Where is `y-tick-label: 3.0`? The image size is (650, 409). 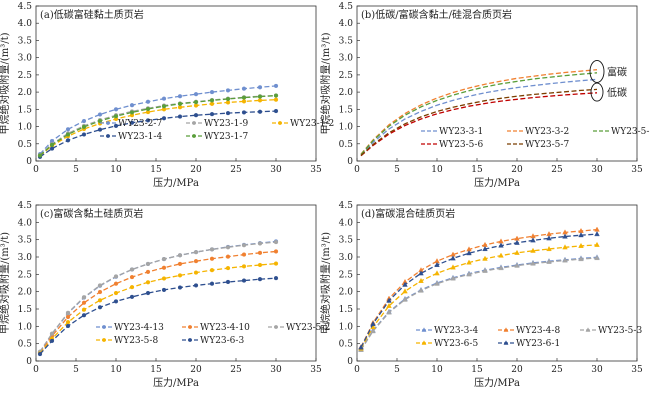
y-tick-label: 3.0 is located at coordinates (25, 59).